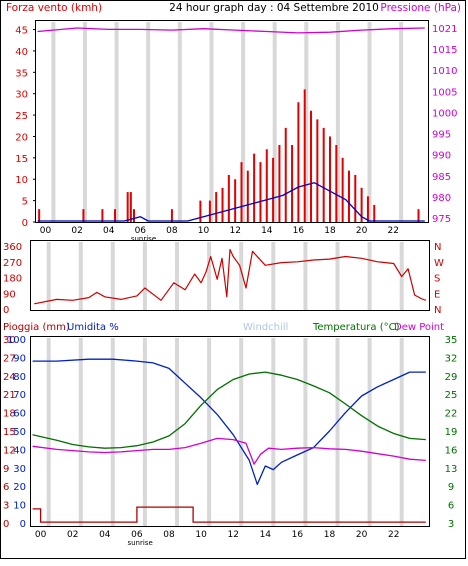 This screenshot has width=468, height=566. What do you see at coordinates (441, 156) in the screenshot?
I see `pressure-tick-label: 990` at bounding box center [441, 156].